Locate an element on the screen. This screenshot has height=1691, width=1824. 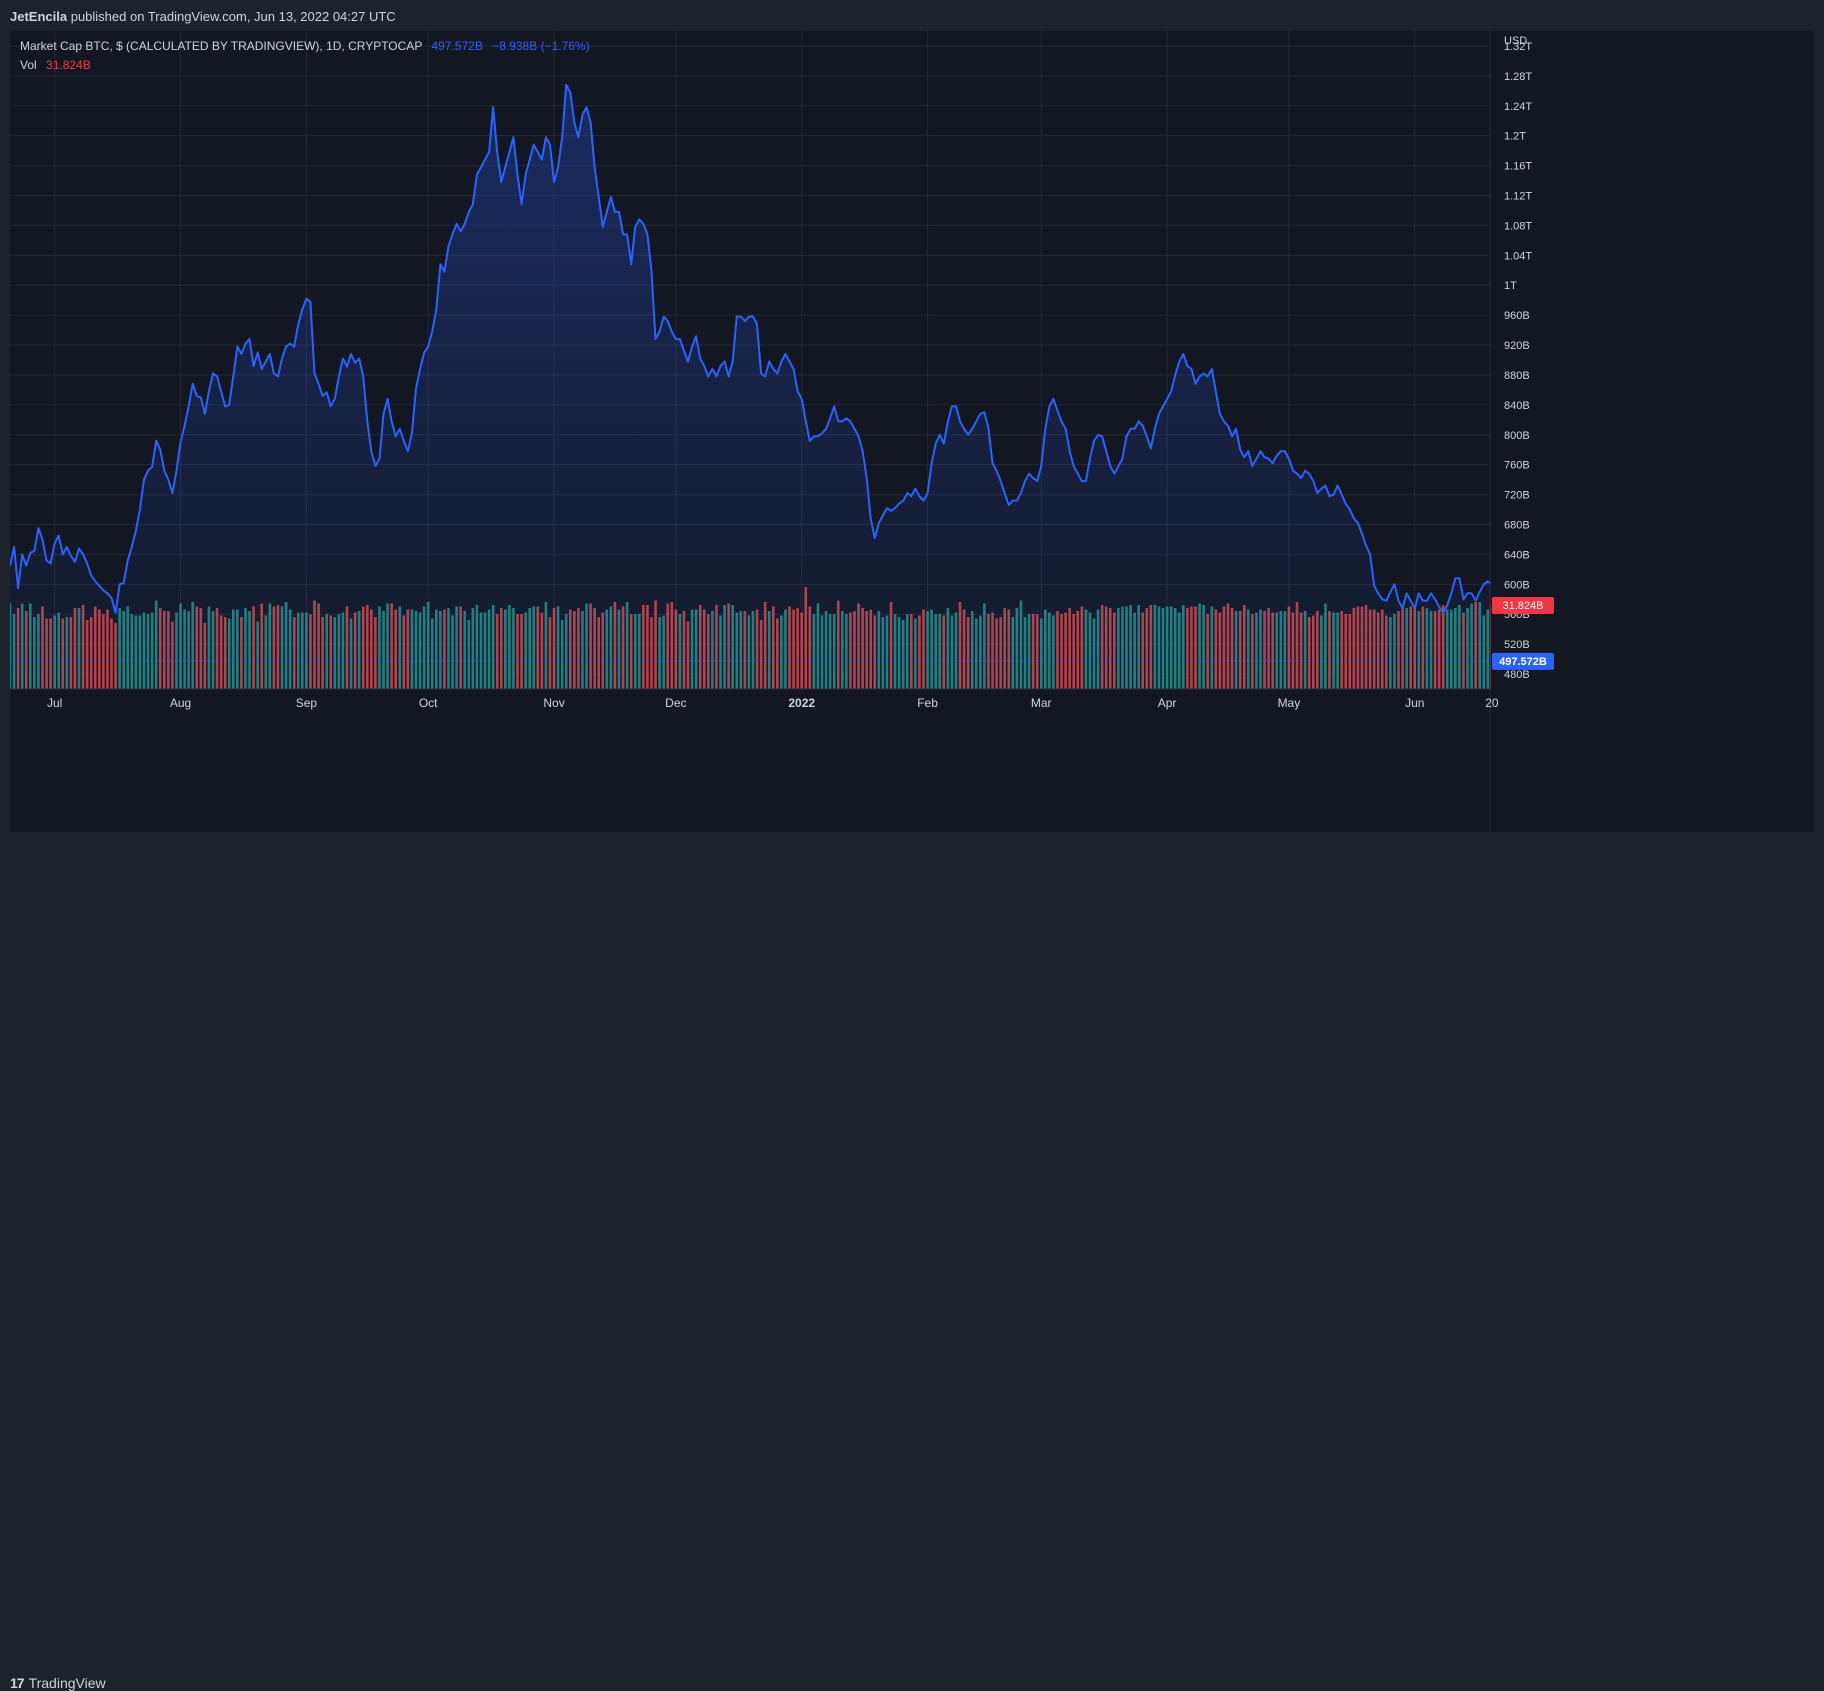
brand-name: TradingView is located at coordinates (67, 1683).